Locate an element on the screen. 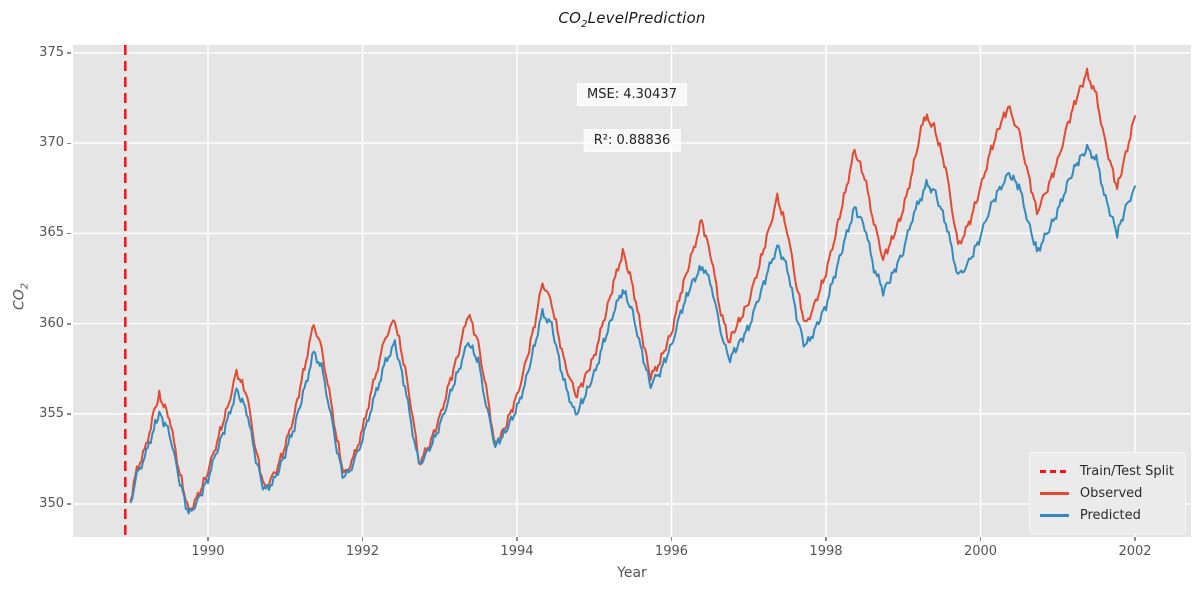 This screenshot has width=1200, height=600. y-tick-label: 360 is located at coordinates (51, 323).